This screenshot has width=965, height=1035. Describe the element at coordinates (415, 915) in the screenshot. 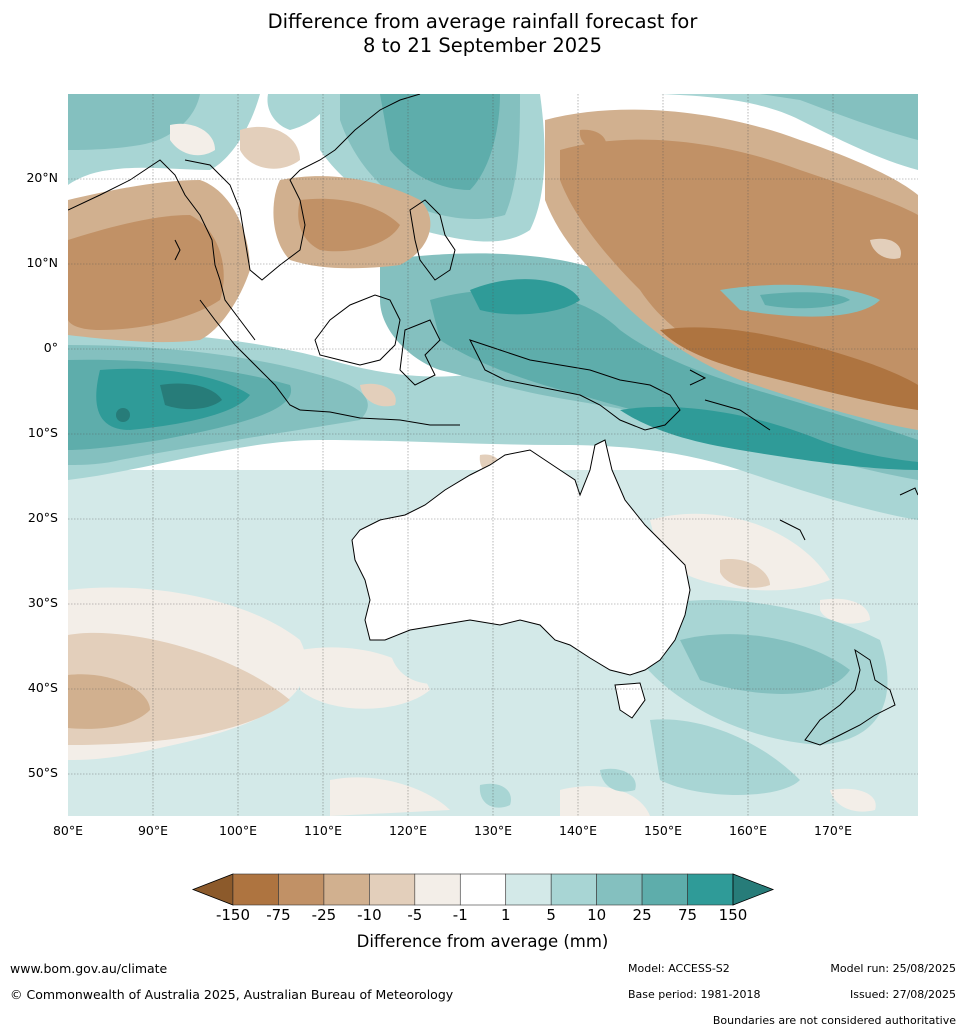

I see `colorbar-tick: -5` at that location.